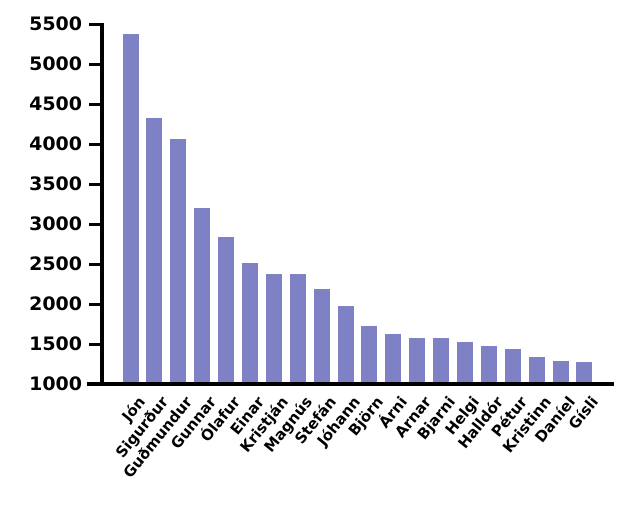 Image resolution: width=640 pixels, height=512 pixels. I want to click on y-tick-label: 2500, so click(55, 264).